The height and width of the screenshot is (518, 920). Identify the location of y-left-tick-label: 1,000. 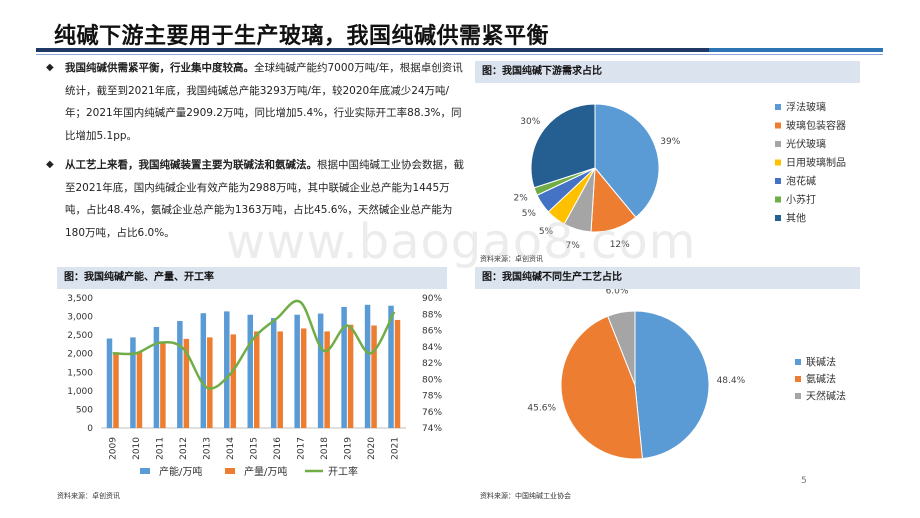
(80, 392).